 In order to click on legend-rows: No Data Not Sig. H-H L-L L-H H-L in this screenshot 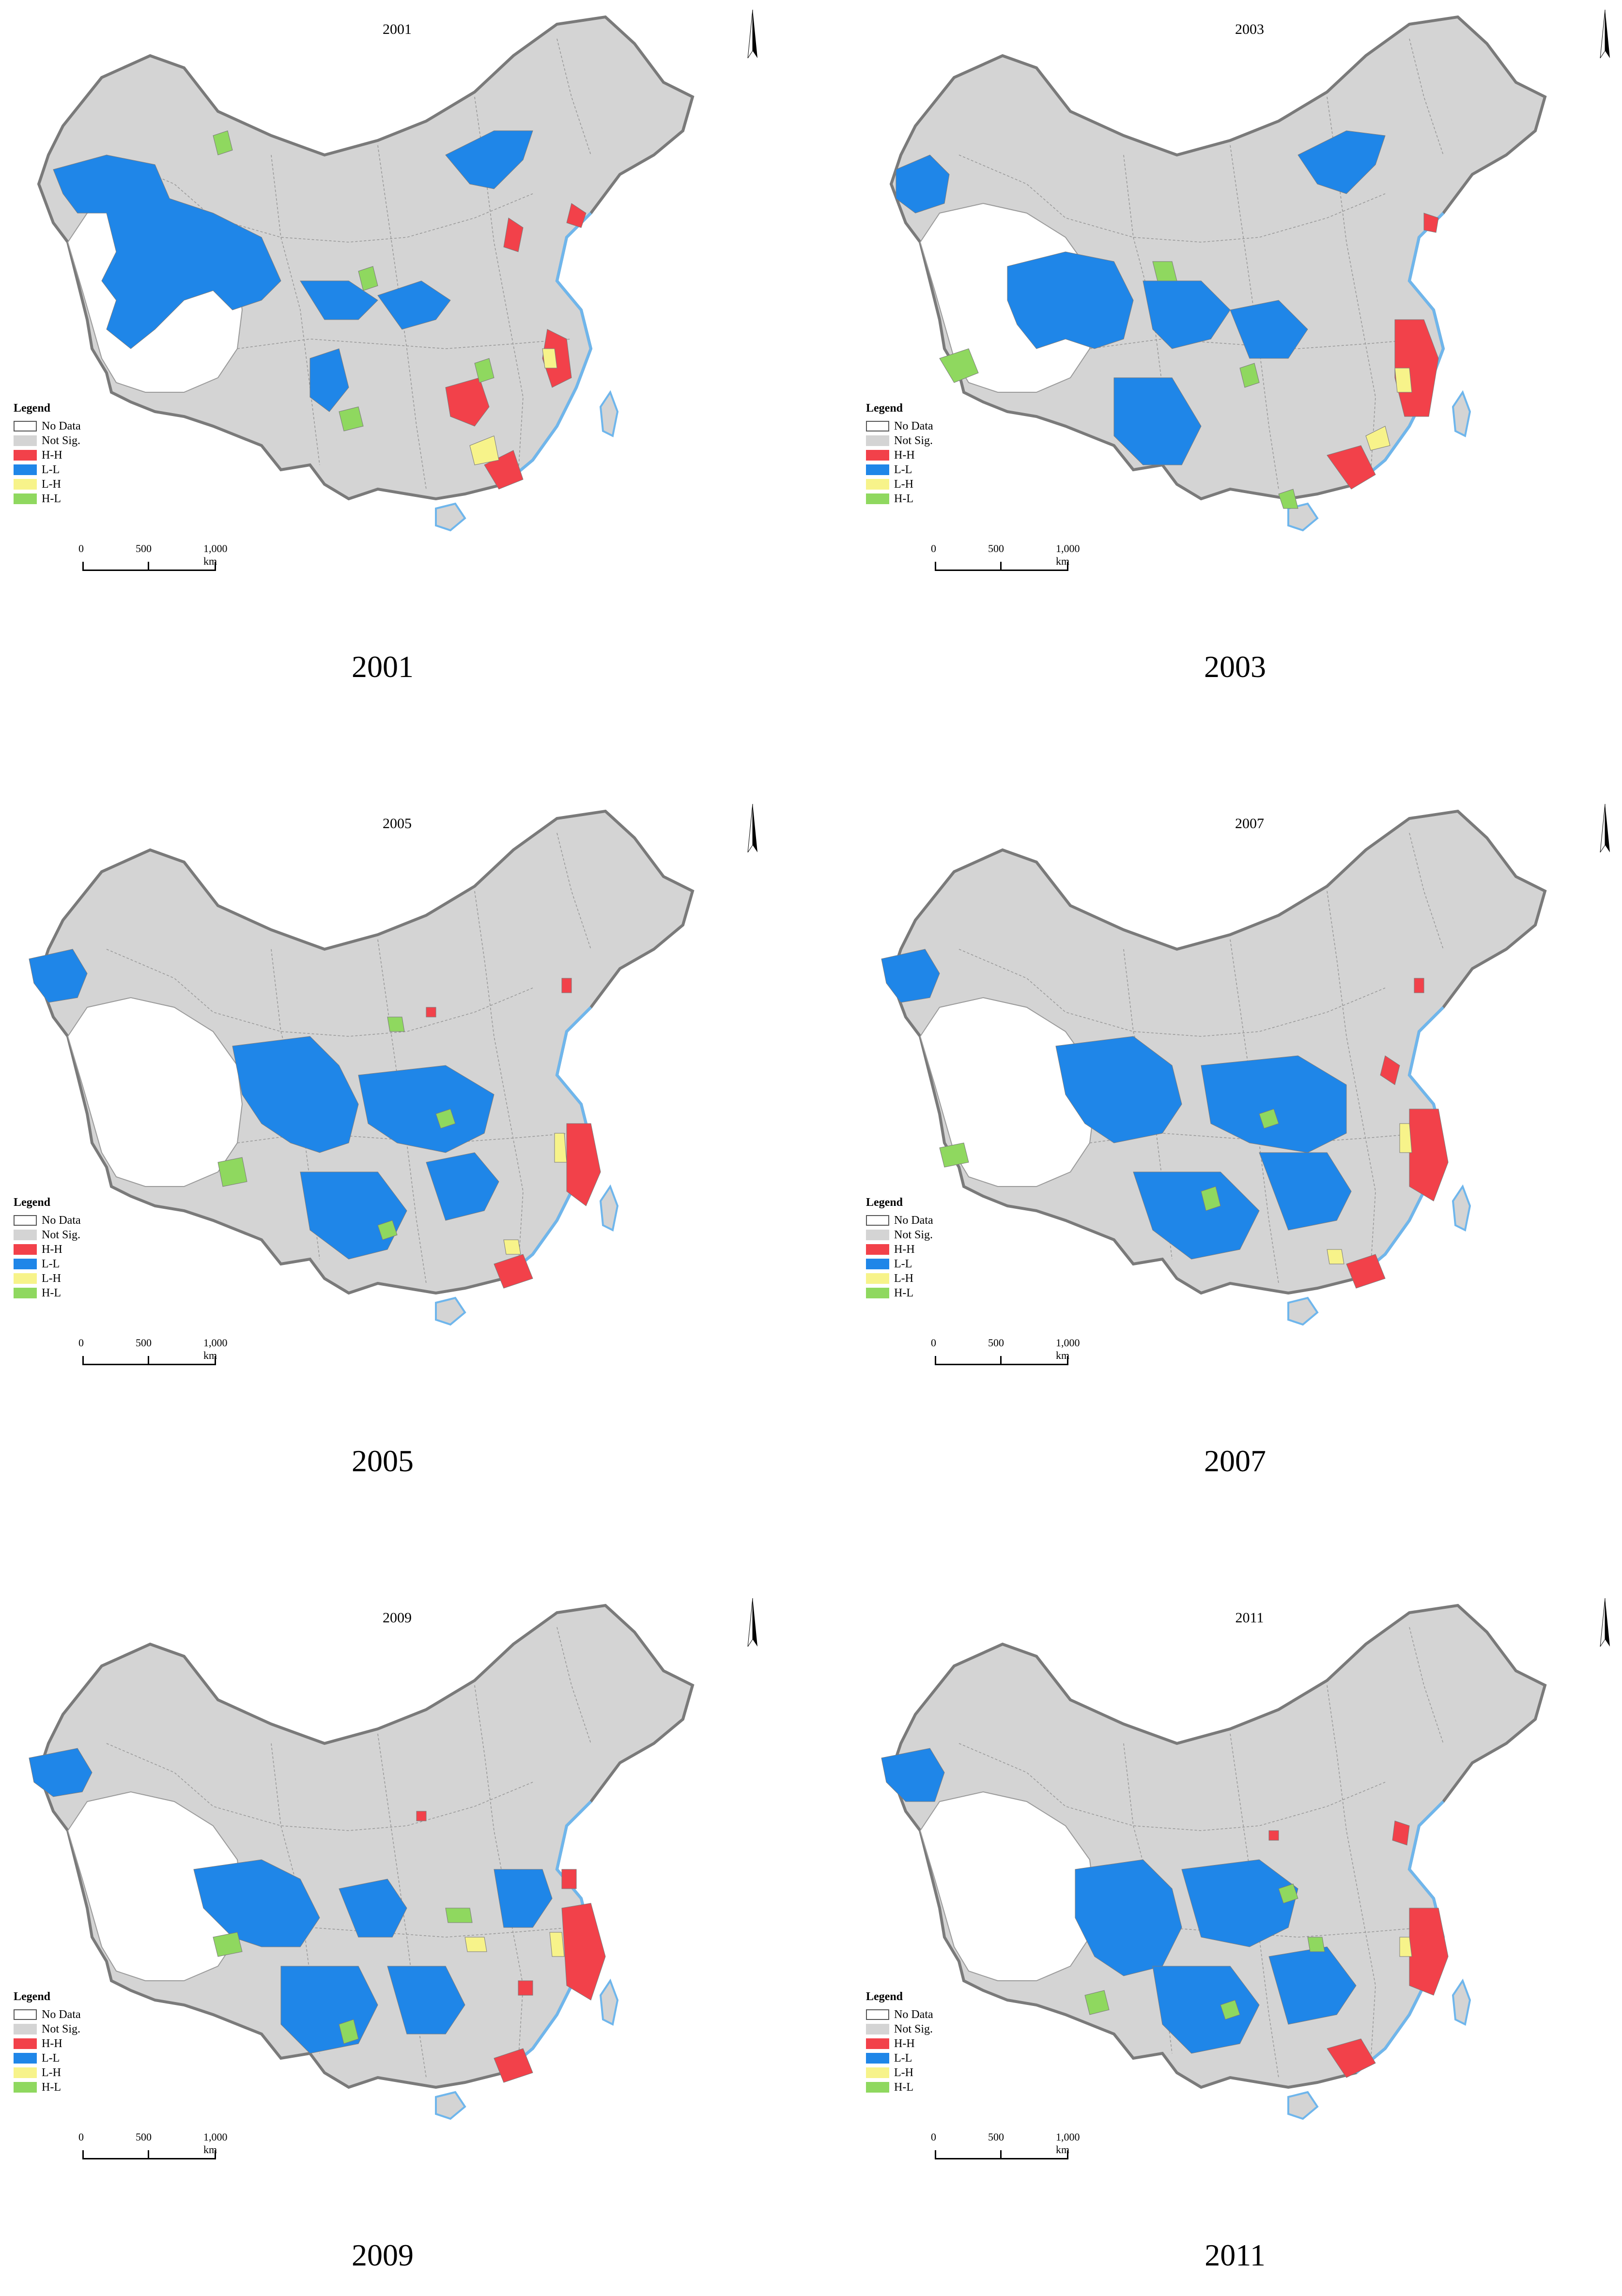, I will do `click(943, 463)`.